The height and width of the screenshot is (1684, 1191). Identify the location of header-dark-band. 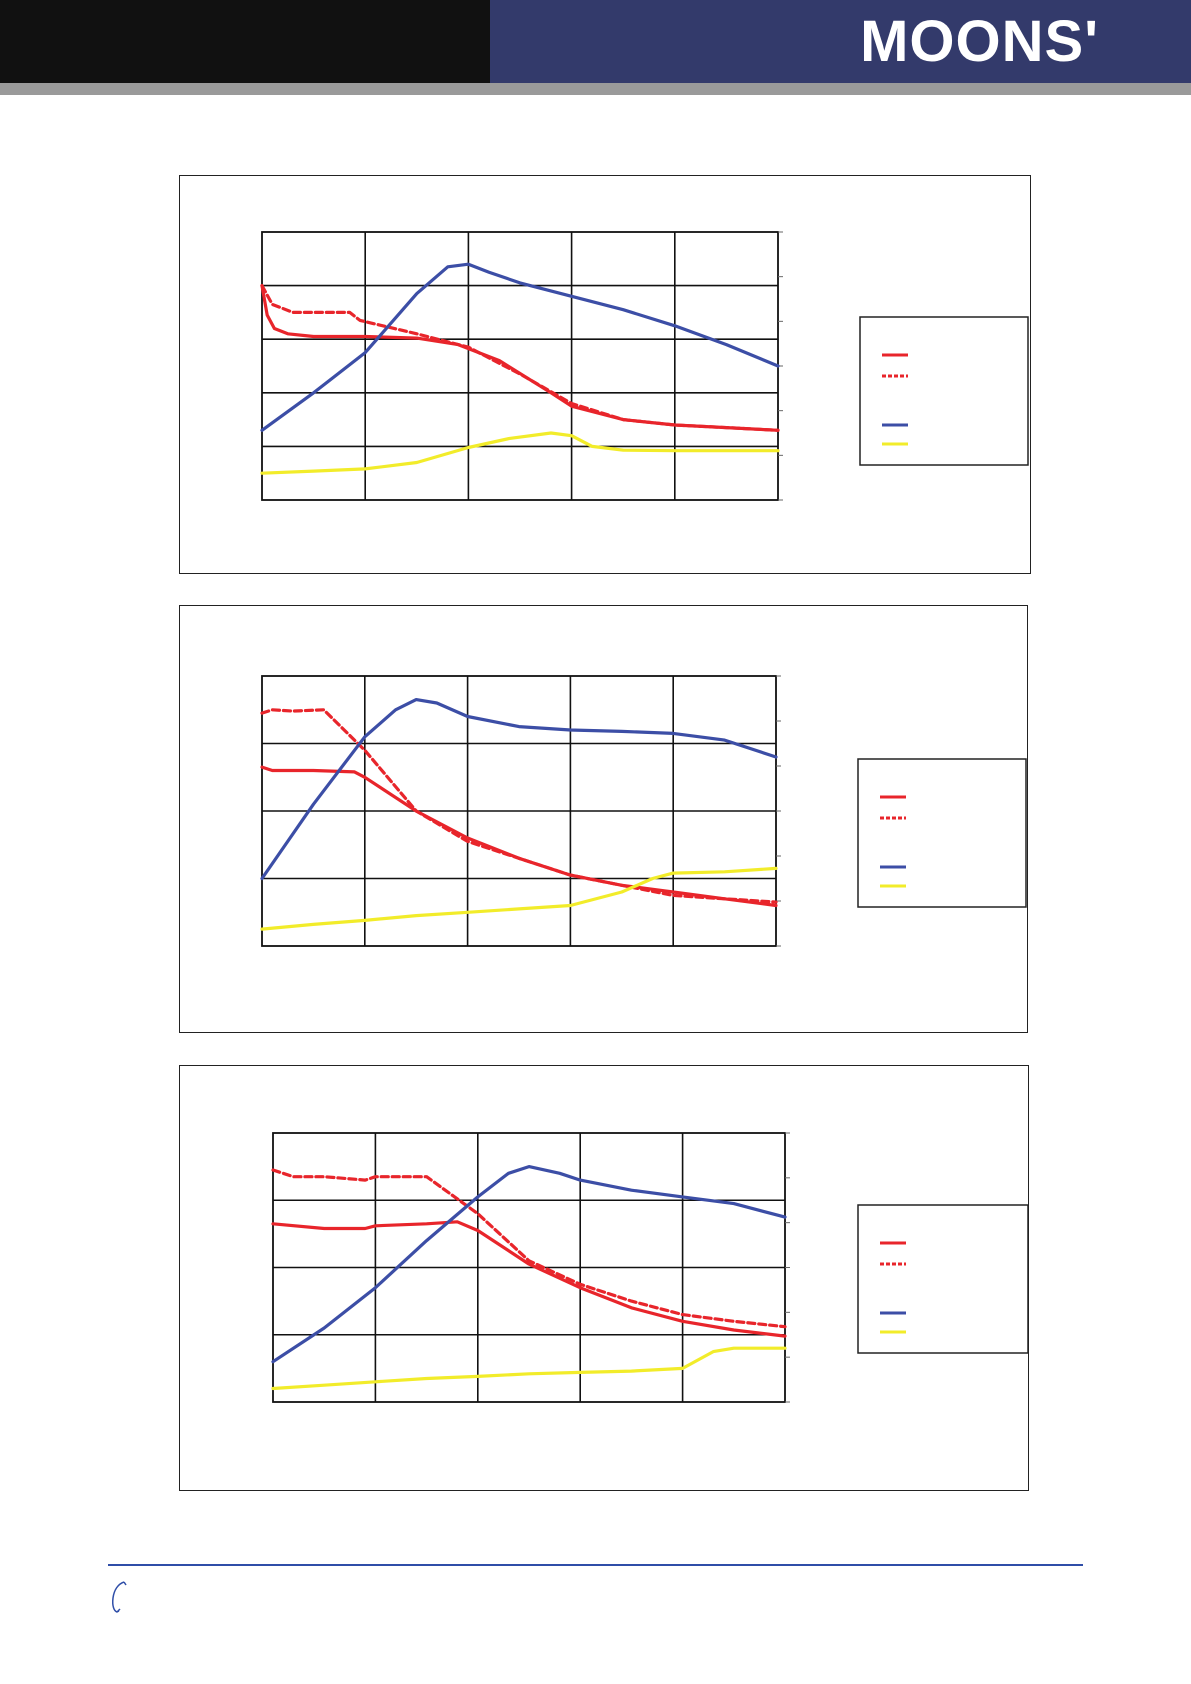
(245, 41).